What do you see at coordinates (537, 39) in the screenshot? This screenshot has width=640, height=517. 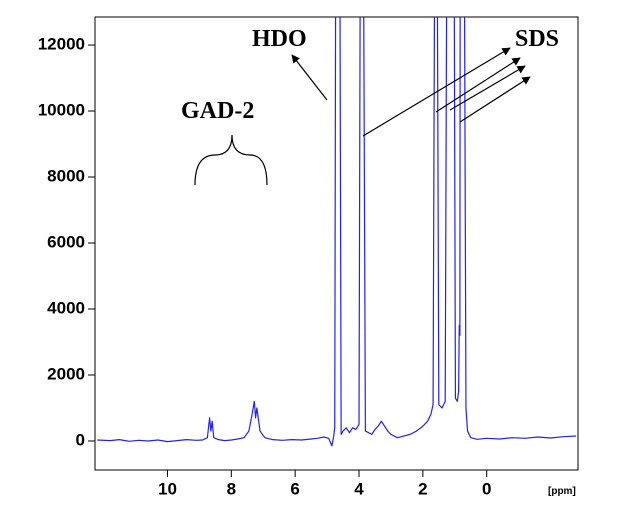 I see `annotation: SDS` at bounding box center [537, 39].